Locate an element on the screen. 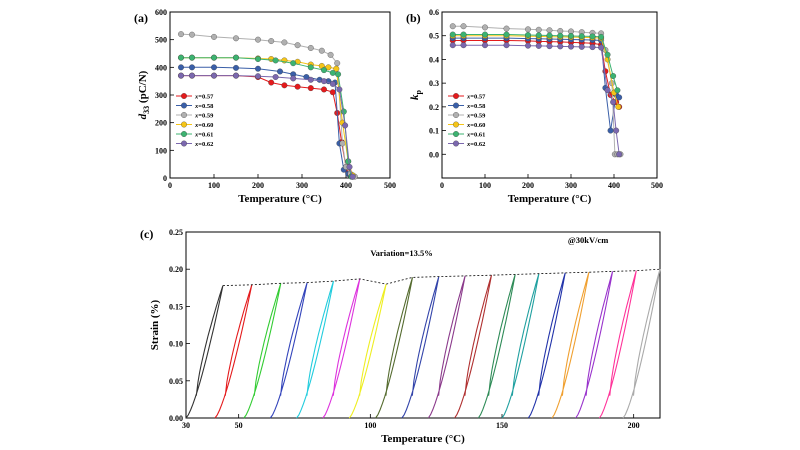  y-tick-label: 0.25 is located at coordinates (176, 232).